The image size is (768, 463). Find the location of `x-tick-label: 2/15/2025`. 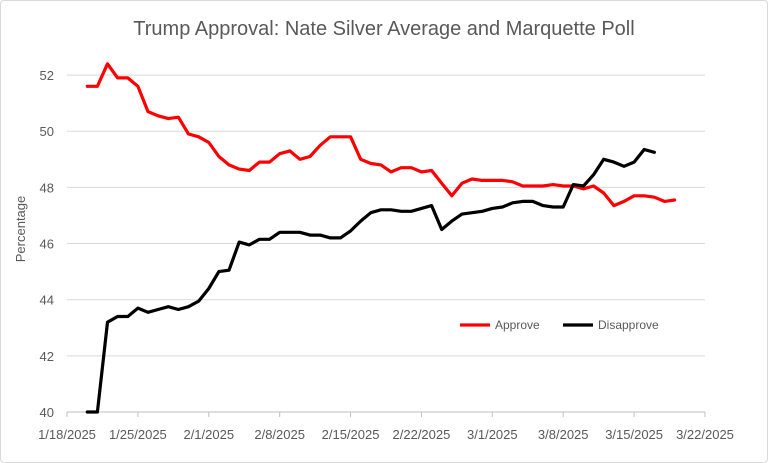

x-tick-label: 2/15/2025 is located at coordinates (351, 434).